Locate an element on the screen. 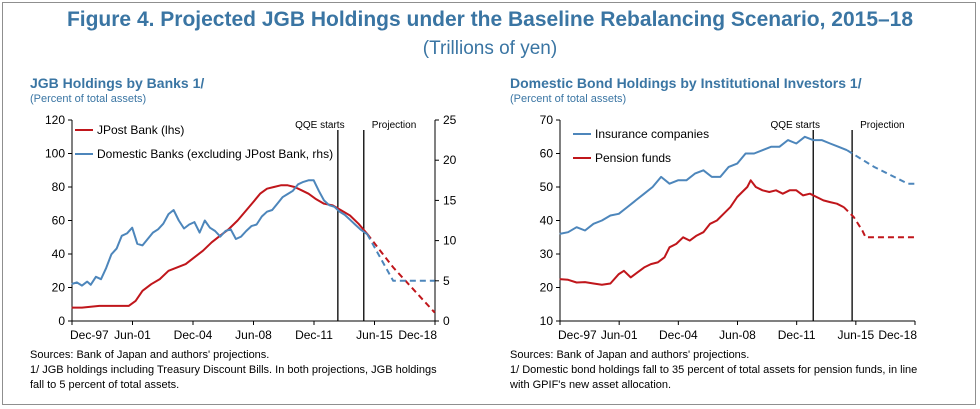 Image resolution: width=980 pixels, height=409 pixels. figure-subtitle: (Trillions of yen) is located at coordinates (490, 48).